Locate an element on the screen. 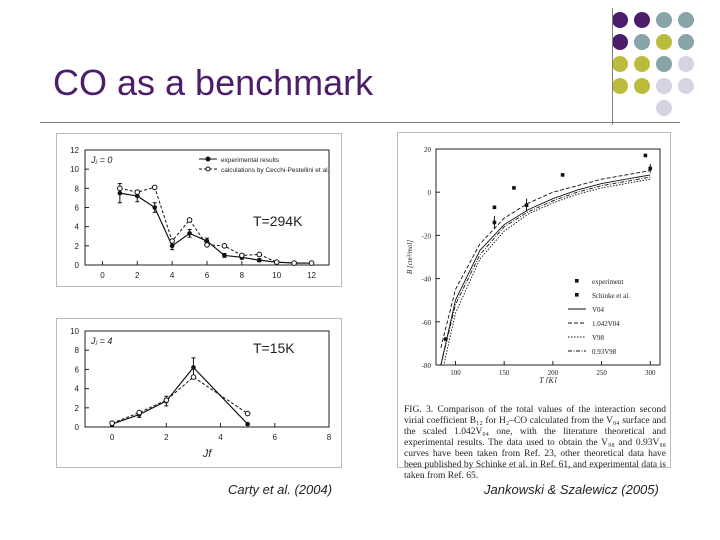 Image resolution: width=720 pixels, height=540 pixels. y-tick-label: 20 is located at coordinates (428, 150).